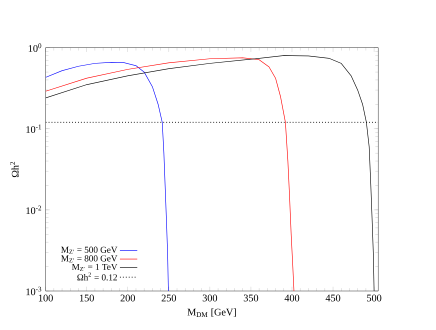  What do you see at coordinates (374, 298) in the screenshot?
I see `x-tick-label: 500` at bounding box center [374, 298].